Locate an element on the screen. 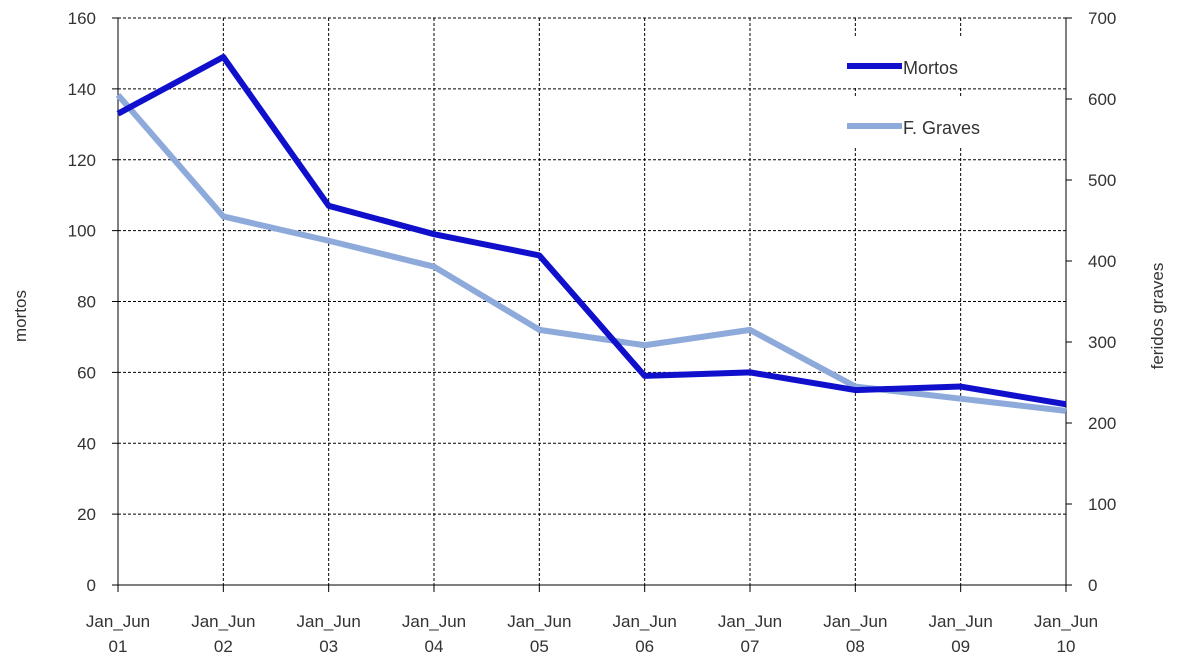 The image size is (1185, 663). left-tick-label: 140 is located at coordinates (82, 89).